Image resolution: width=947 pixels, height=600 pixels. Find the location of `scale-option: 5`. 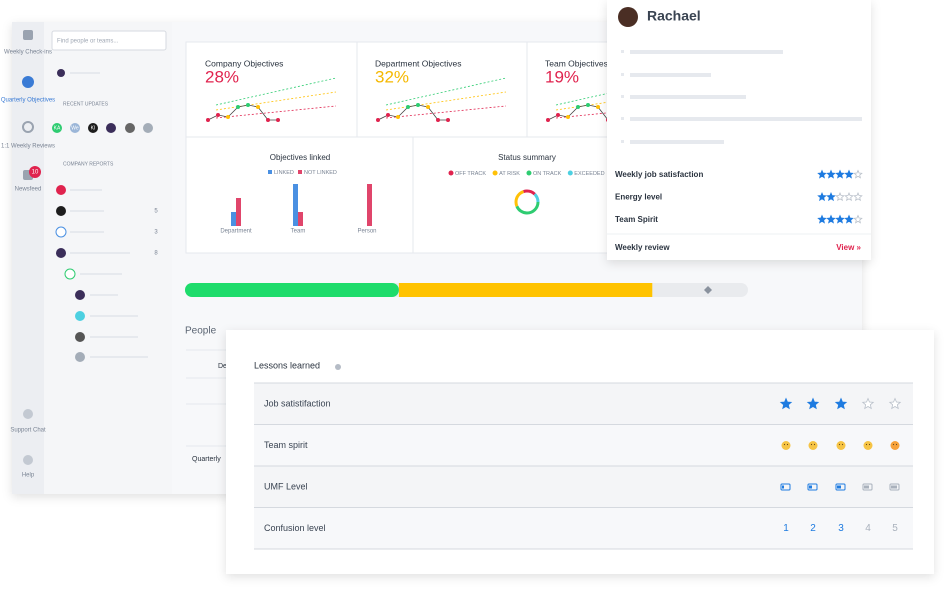

scale-option: 5 is located at coordinates (895, 528).